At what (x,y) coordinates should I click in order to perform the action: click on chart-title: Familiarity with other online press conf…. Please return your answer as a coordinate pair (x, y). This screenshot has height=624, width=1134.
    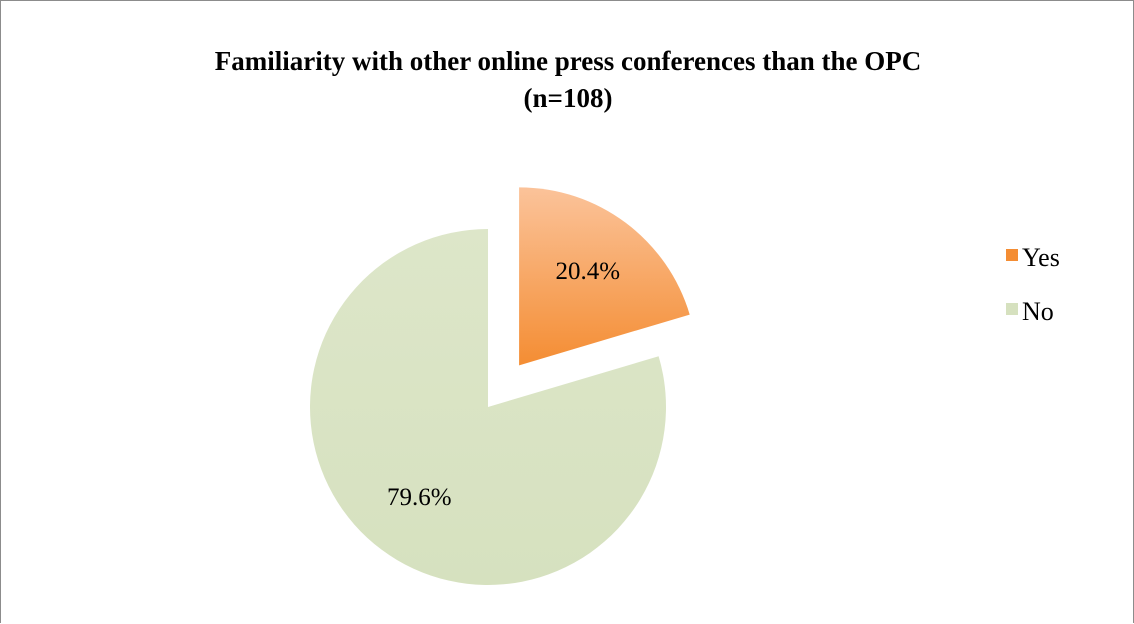
    Looking at the image, I should click on (567, 80).